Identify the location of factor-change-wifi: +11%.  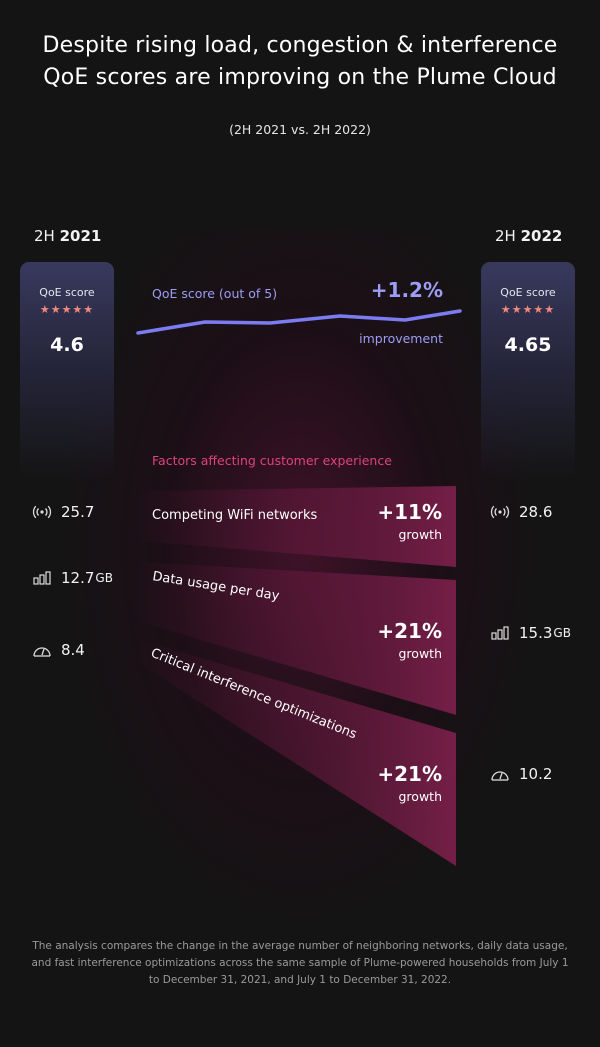
(409, 512).